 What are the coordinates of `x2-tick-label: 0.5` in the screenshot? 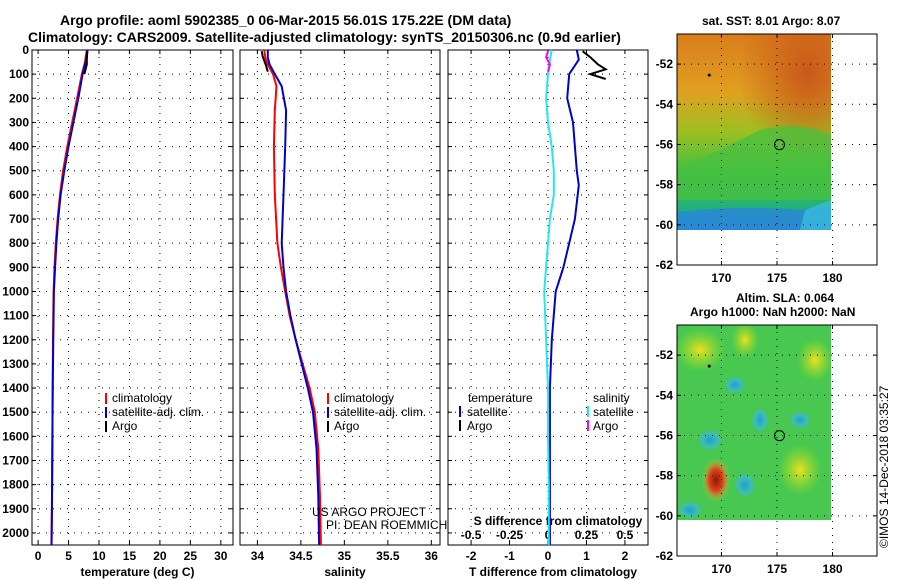 It's located at (625, 535).